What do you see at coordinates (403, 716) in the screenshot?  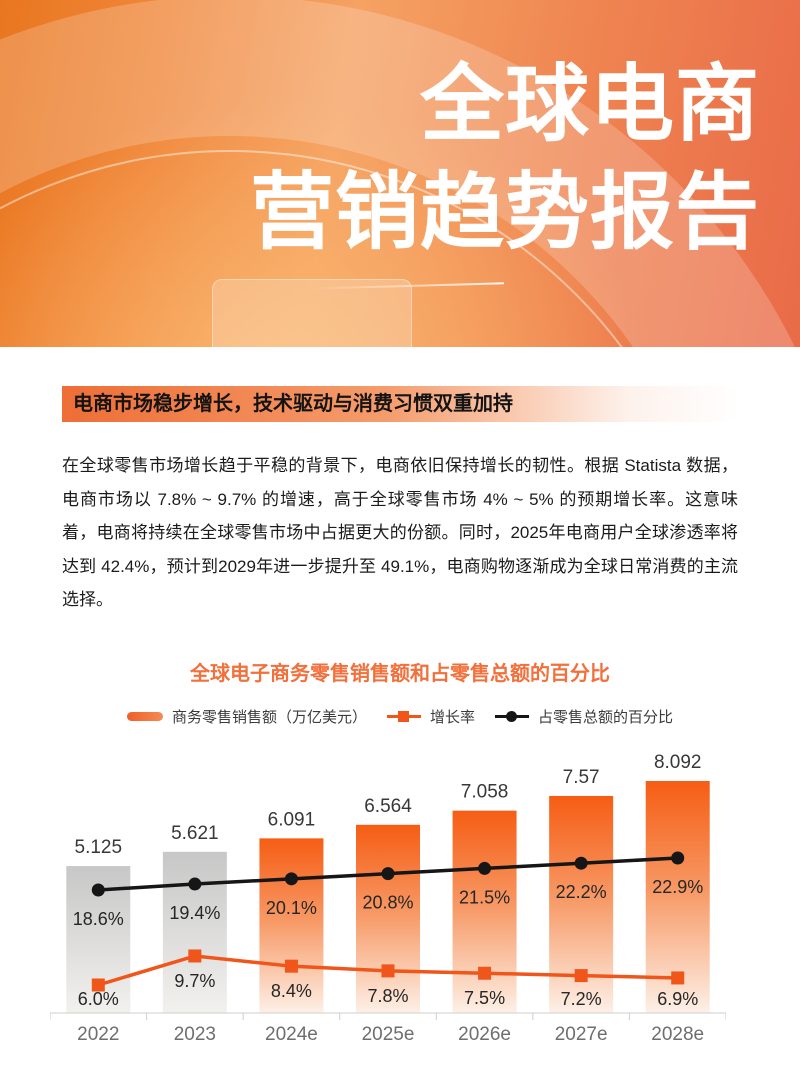 I see `square-line-icon` at bounding box center [403, 716].